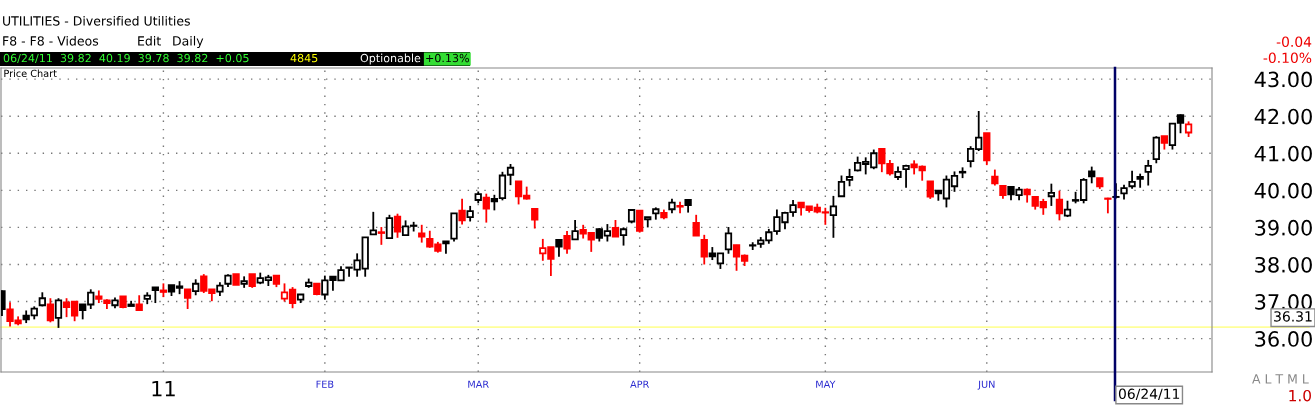  I want to click on text: -0.10%, so click(1287, 58).